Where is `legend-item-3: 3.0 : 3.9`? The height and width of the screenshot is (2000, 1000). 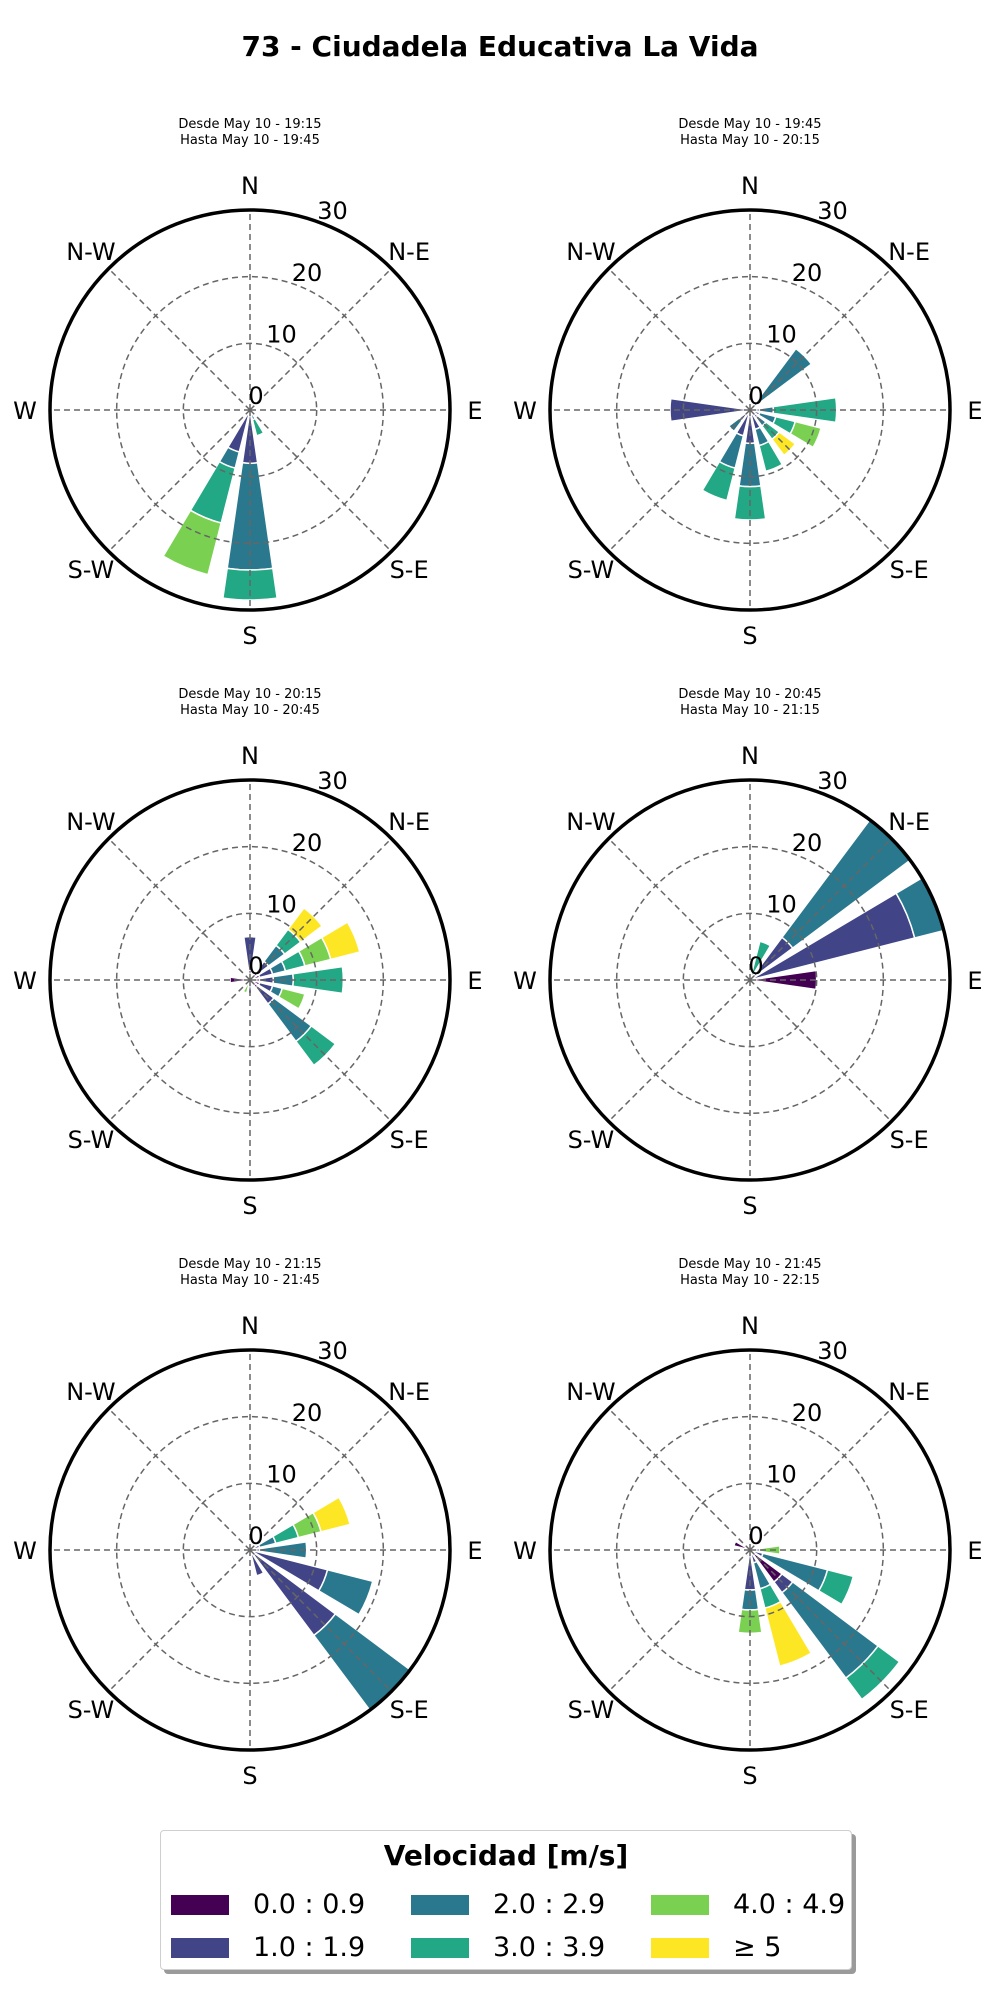
legend-item-3: 3.0 : 3.9 is located at coordinates (508, 1947).